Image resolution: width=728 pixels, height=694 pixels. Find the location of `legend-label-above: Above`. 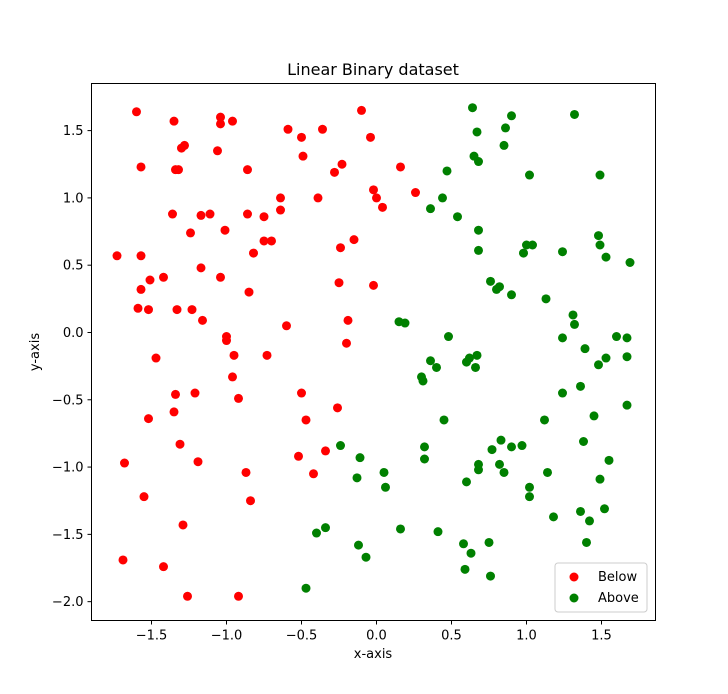

legend-label-above: Above is located at coordinates (618, 598).